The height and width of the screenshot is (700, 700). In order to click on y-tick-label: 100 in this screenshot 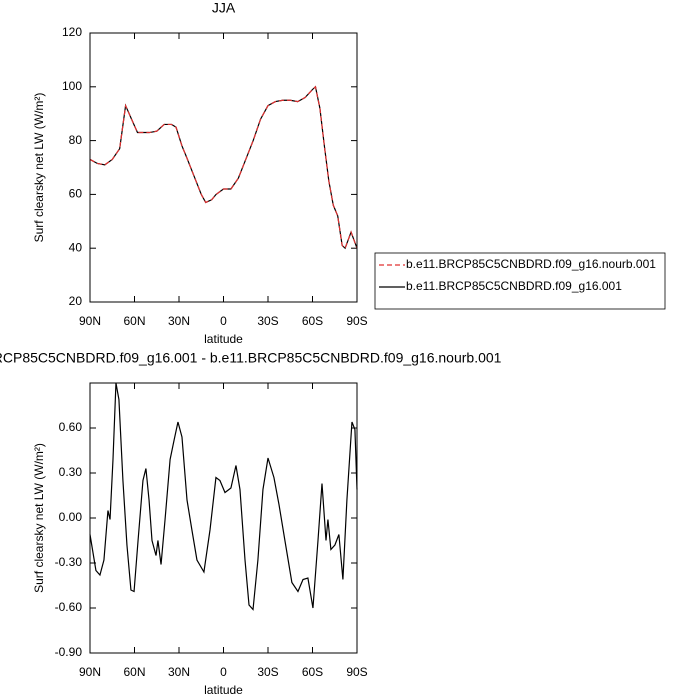, I will do `click(72, 86)`.